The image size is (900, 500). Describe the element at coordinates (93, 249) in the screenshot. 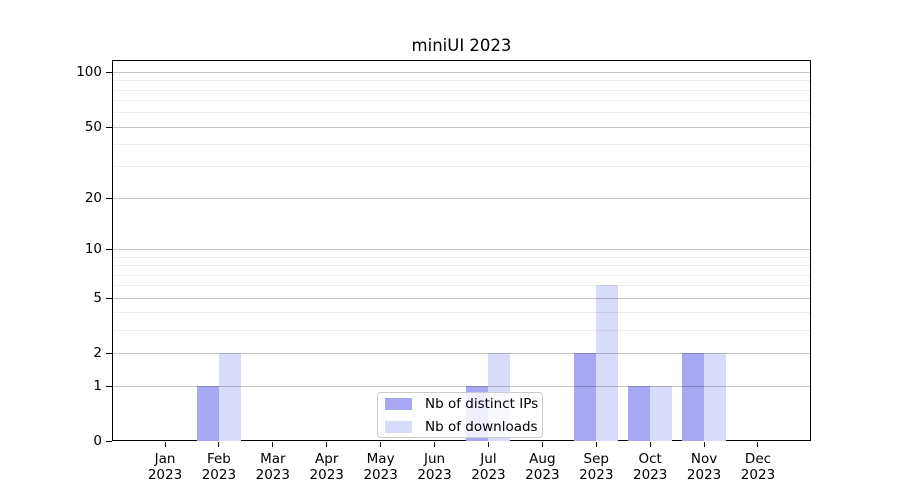

I see `y-tick-label: 10` at that location.